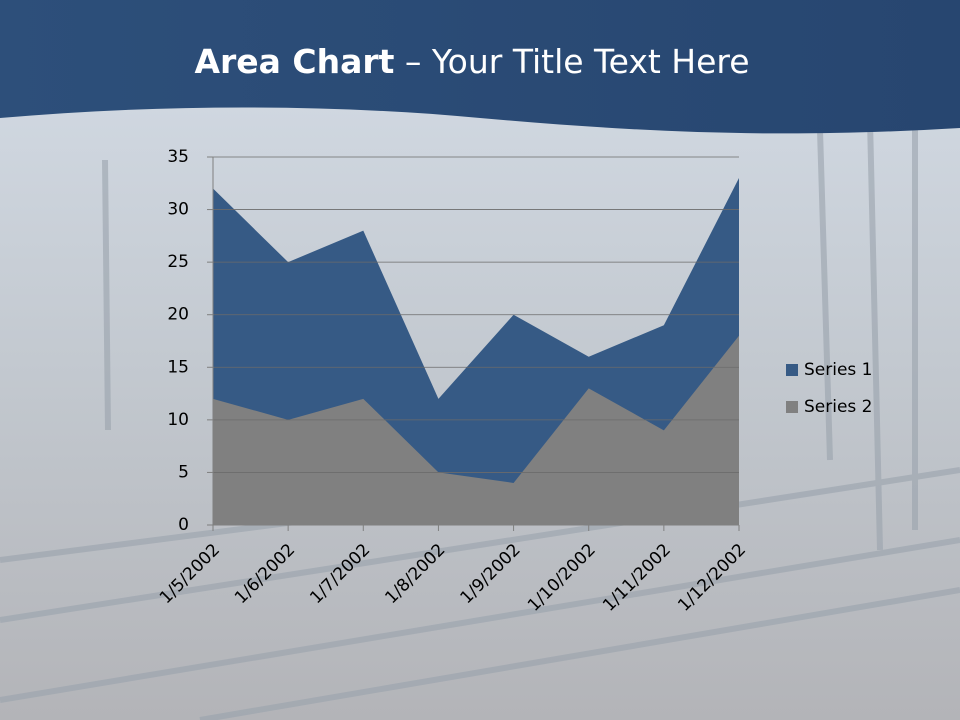 Image resolution: width=960 pixels, height=720 pixels. I want to click on slide-title: Area Chart – Your Title Text Here, so click(471, 61).